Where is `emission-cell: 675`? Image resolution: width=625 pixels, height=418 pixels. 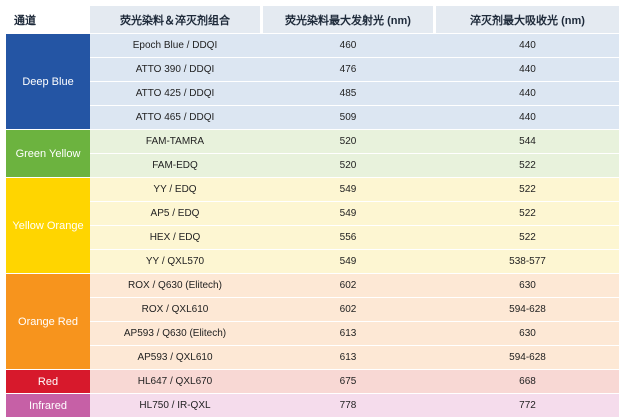
emission-cell: 675 is located at coordinates (348, 381).